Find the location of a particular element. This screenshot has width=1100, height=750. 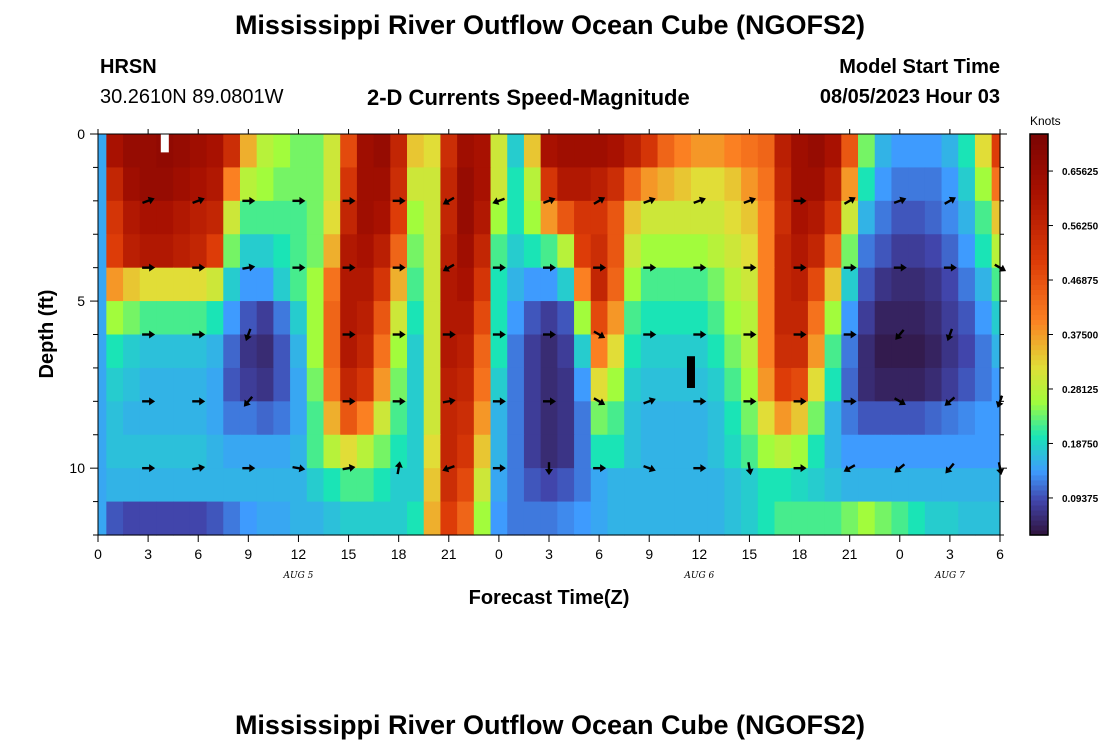

date-label: AUG 7 is located at coordinates (949, 576).